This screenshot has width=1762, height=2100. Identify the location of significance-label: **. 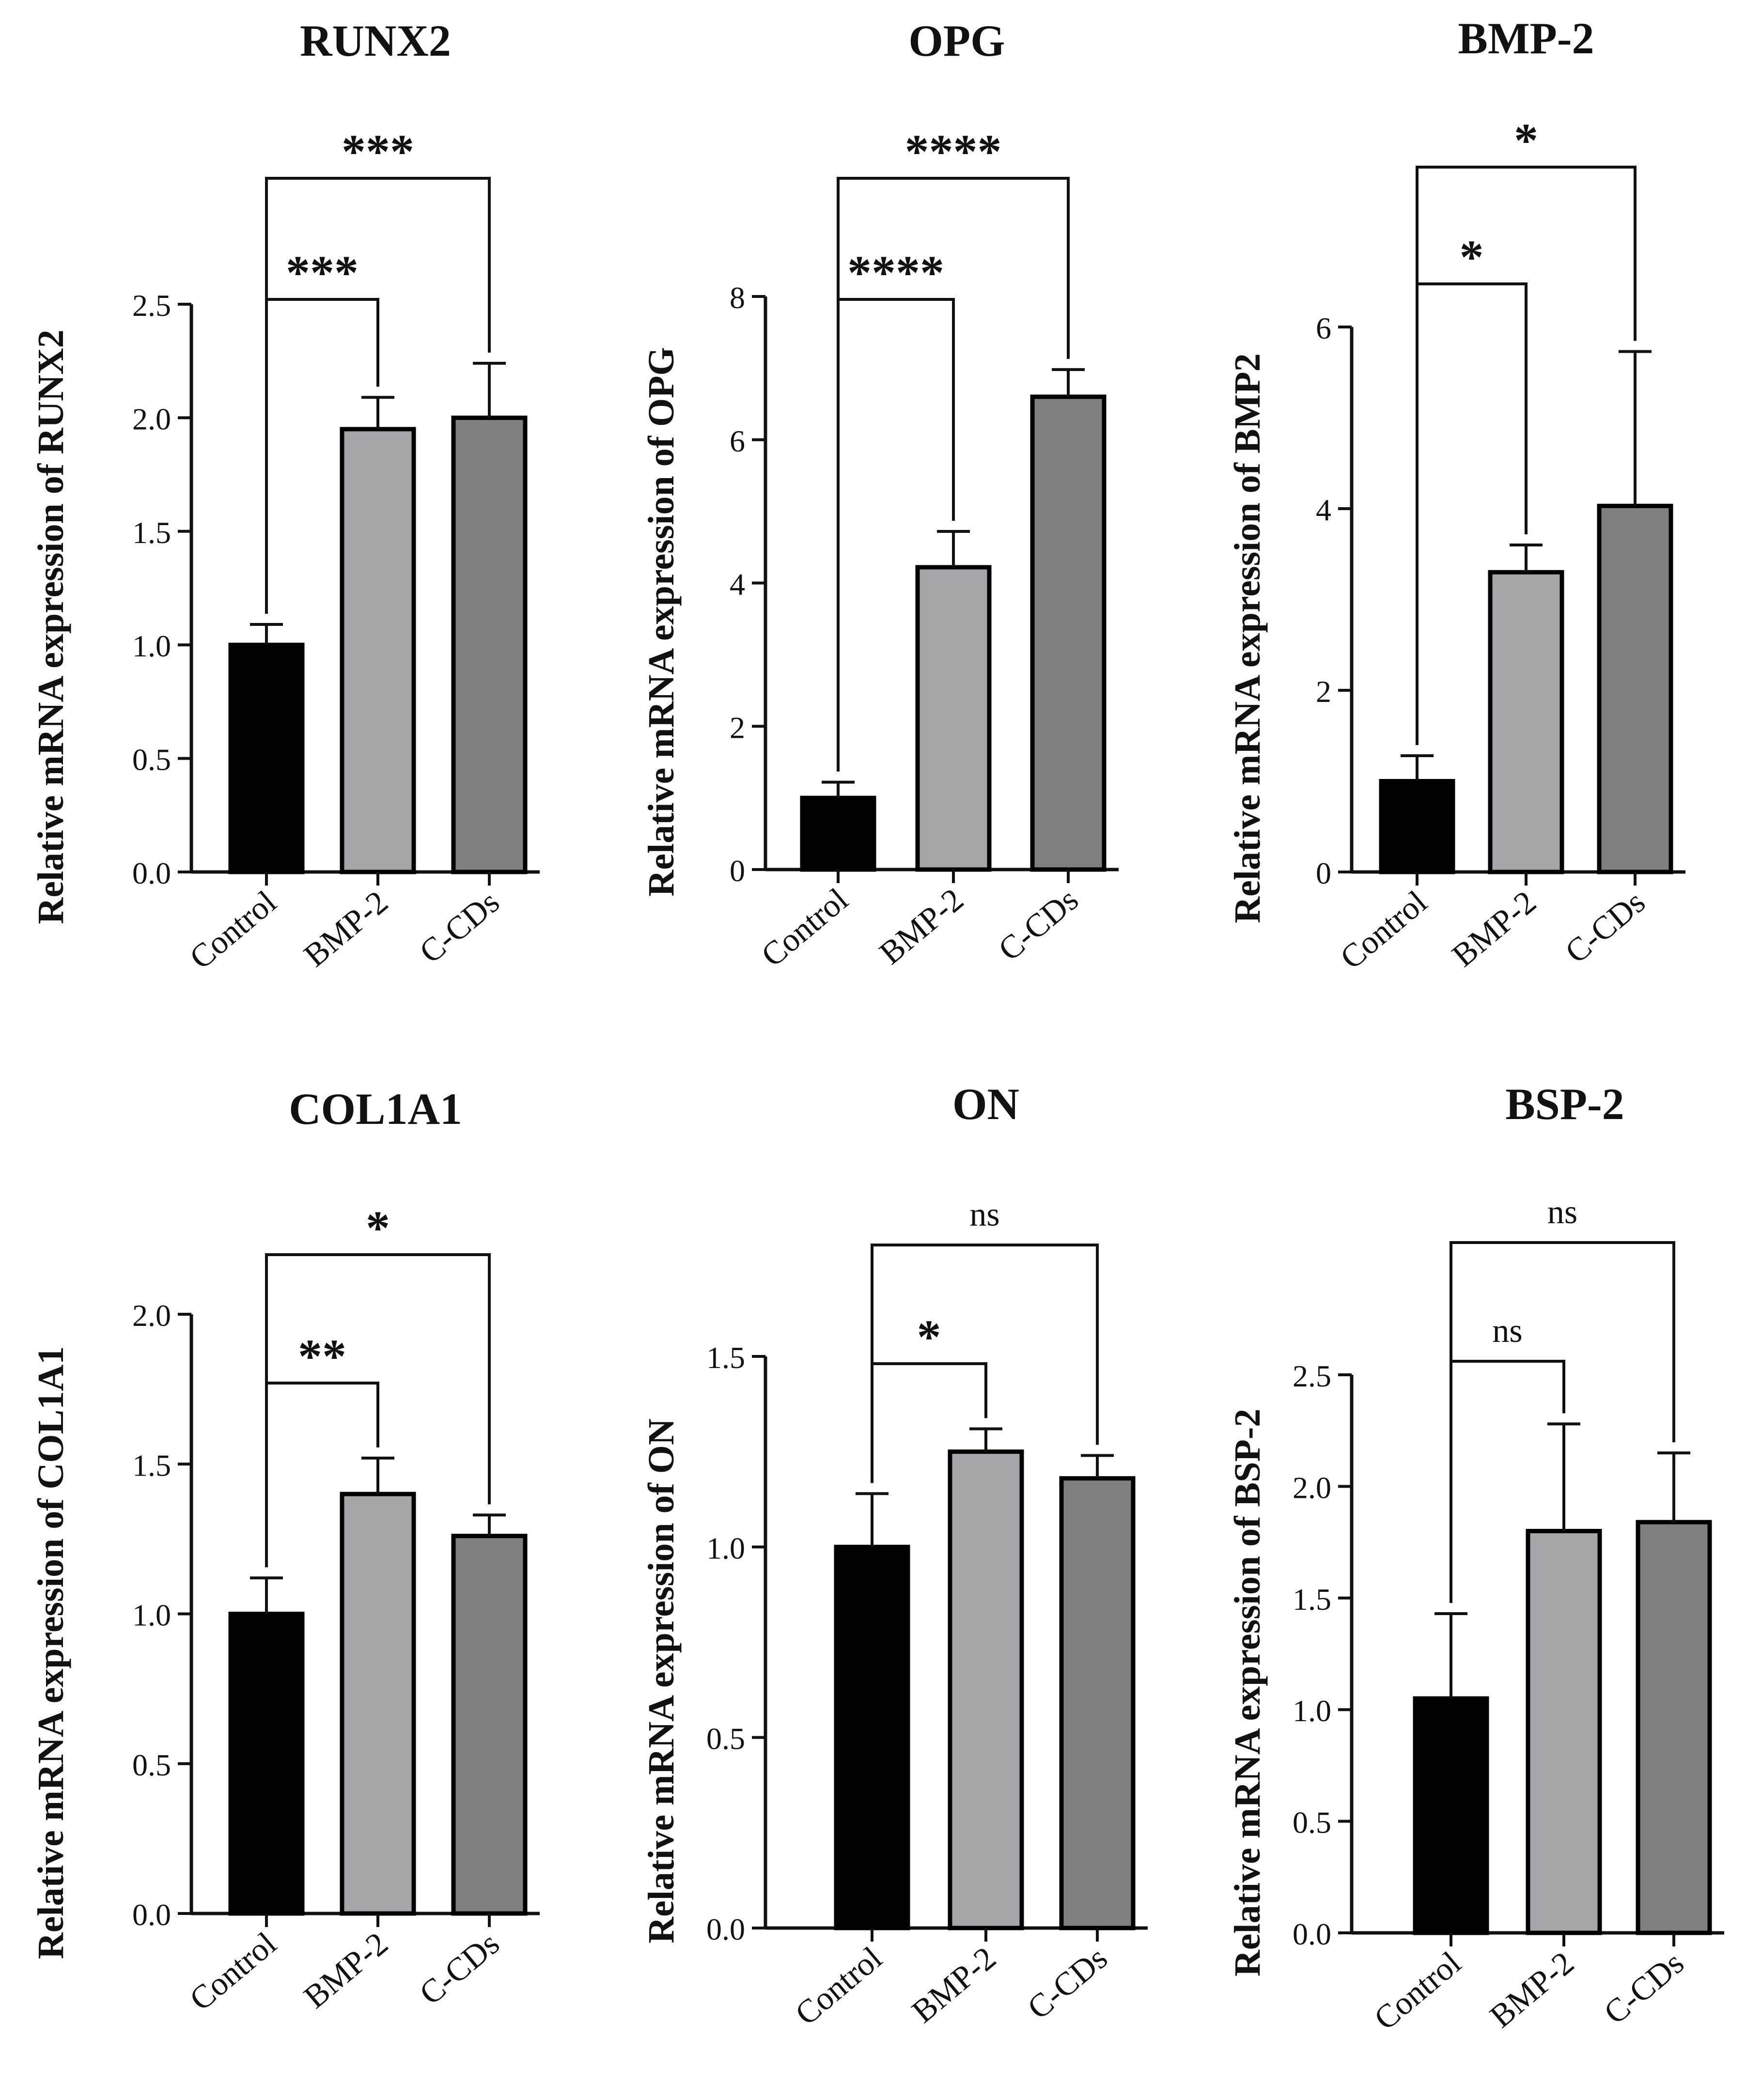
(322, 1356).